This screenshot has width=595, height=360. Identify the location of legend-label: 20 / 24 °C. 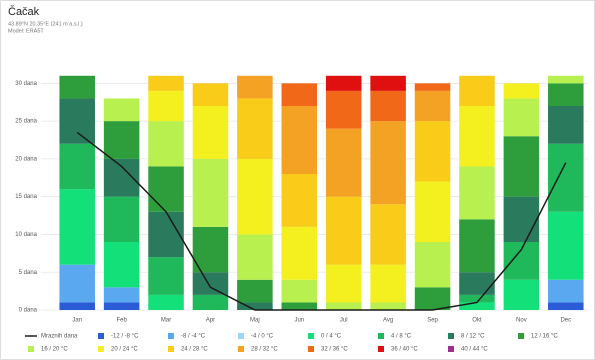
(124, 350).